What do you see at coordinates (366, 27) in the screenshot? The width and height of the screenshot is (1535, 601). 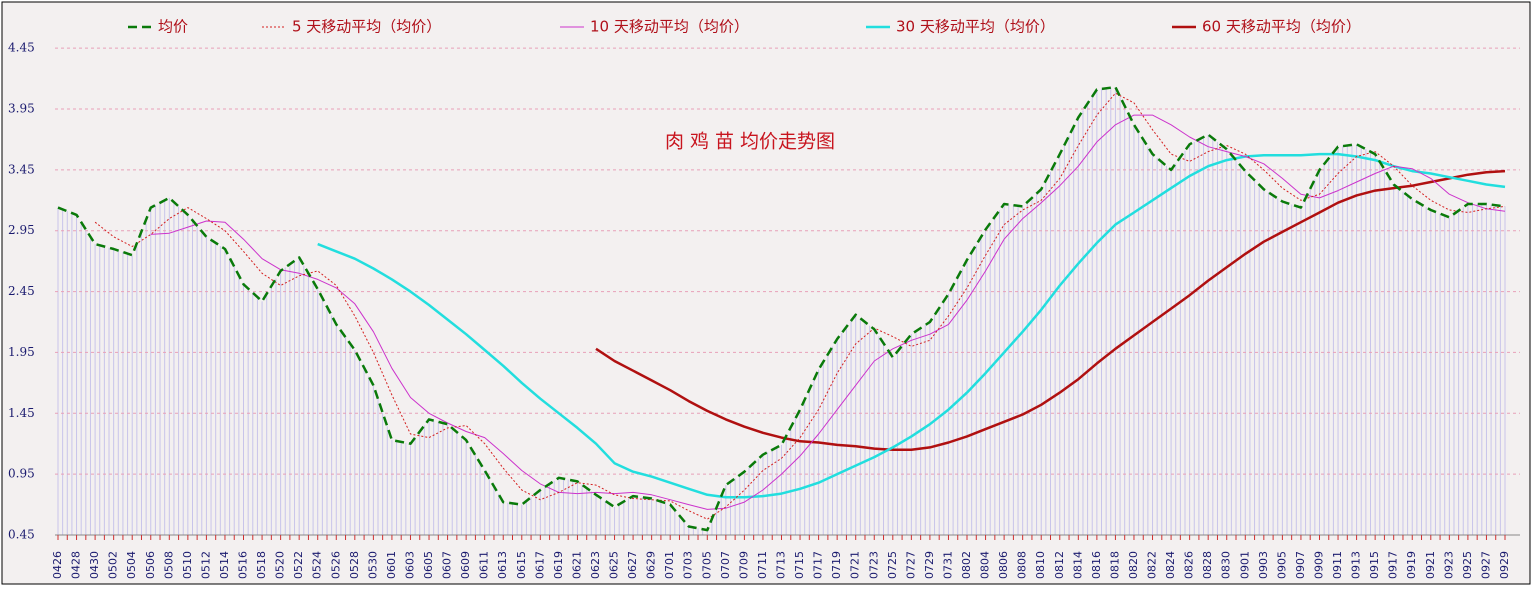 I see `legend-label: 5 天移动平均（均价）` at bounding box center [366, 27].